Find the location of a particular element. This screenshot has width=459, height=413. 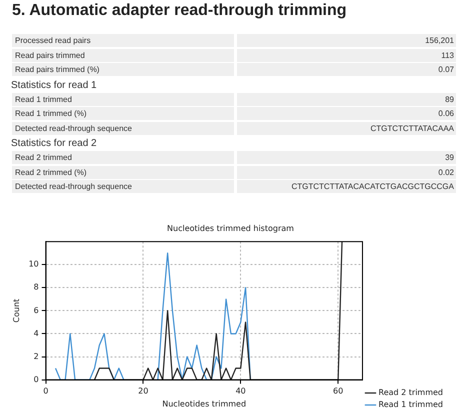

text: Processed read pairs is located at coordinates (123, 40).